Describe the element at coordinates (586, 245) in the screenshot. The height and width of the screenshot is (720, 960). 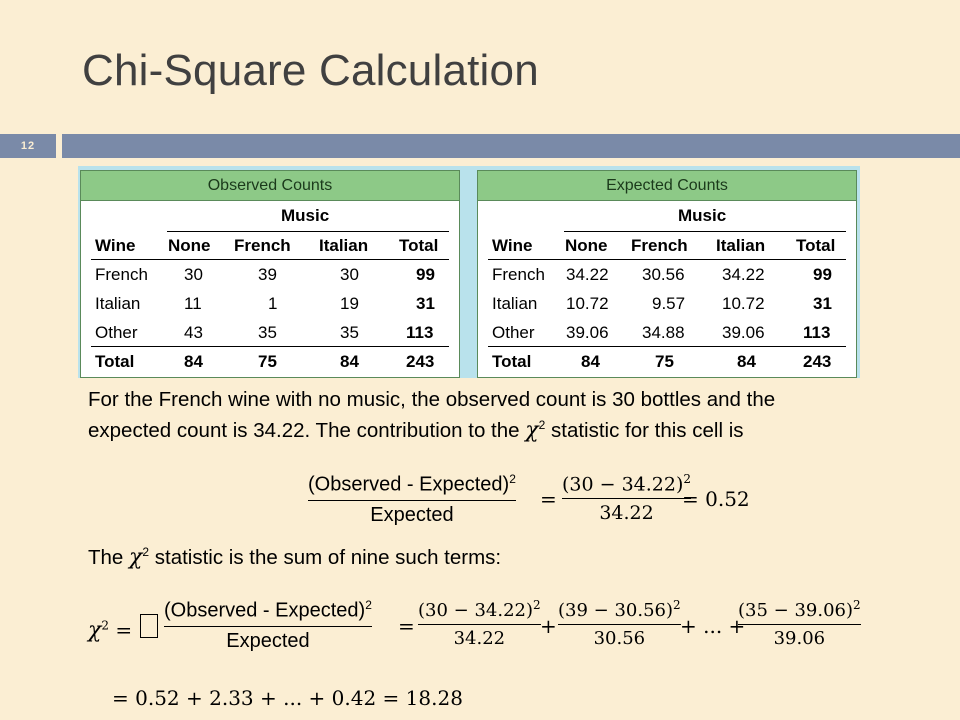
I see `expected-col-none: None` at that location.